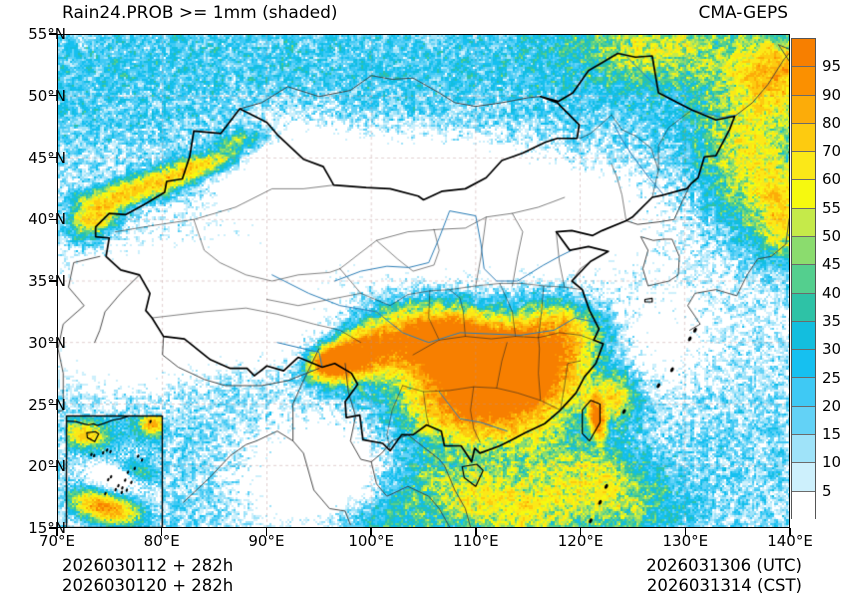 This screenshot has height=610, width=860. What do you see at coordinates (832, 349) in the screenshot?
I see `colorbar-tick-label: 30` at bounding box center [832, 349].